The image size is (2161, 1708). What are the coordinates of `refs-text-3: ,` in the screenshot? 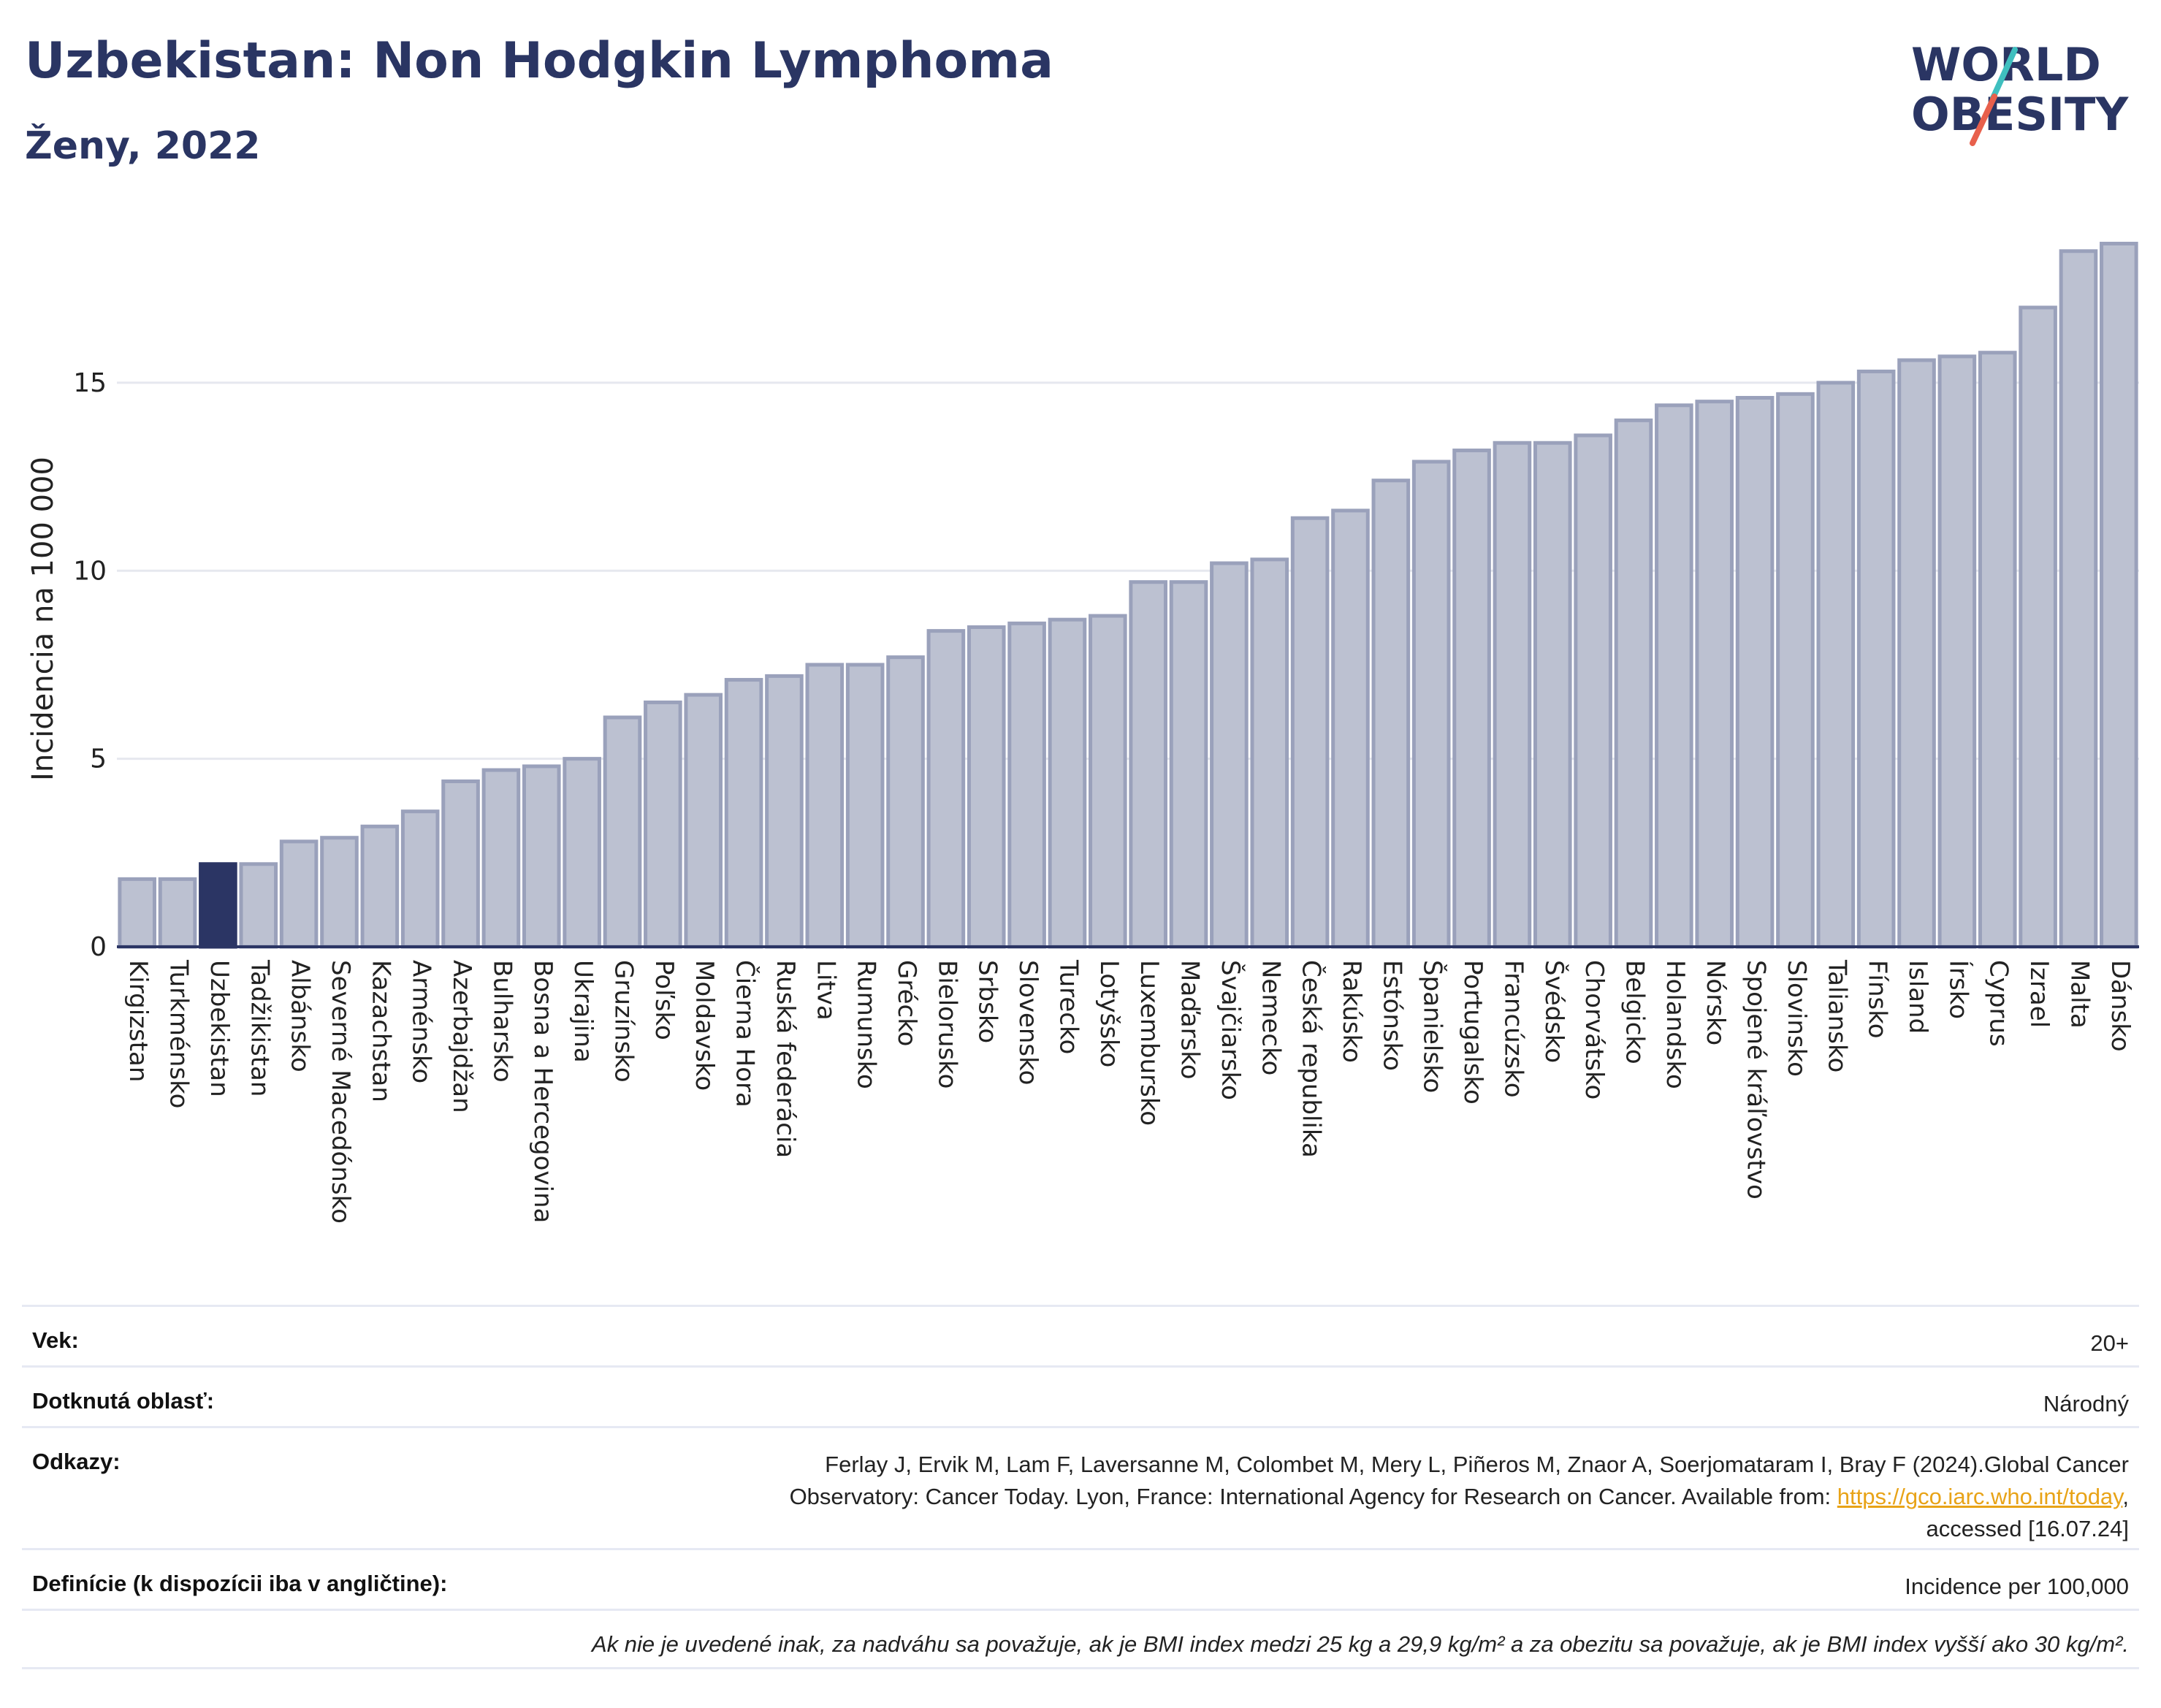 It's located at (2125, 1496).